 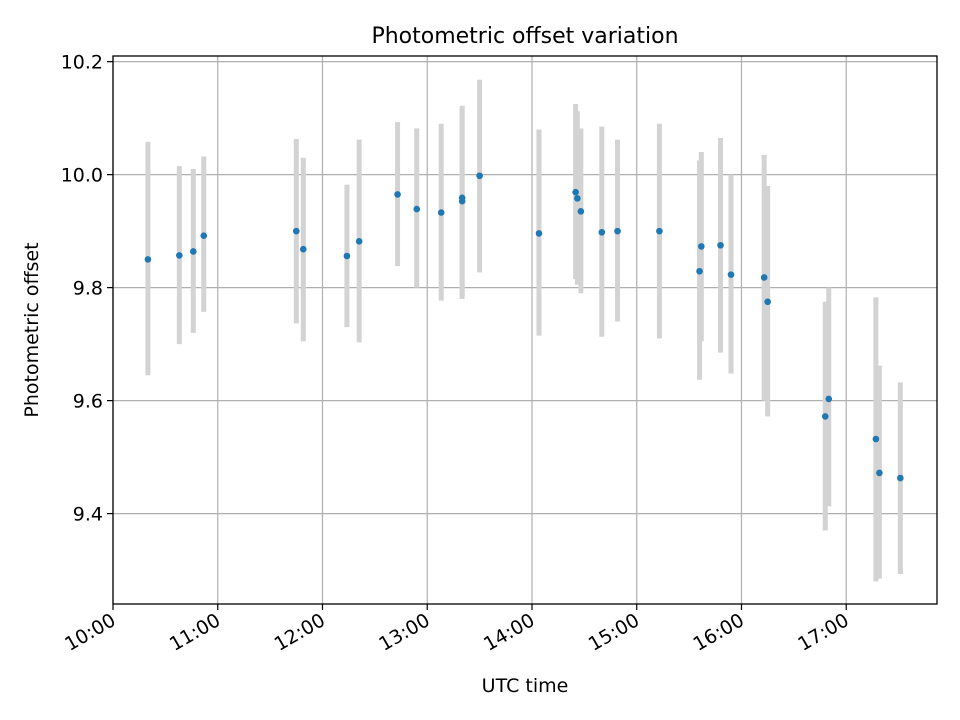 I want to click on y-tick-label: 10.2, so click(x=82, y=63).